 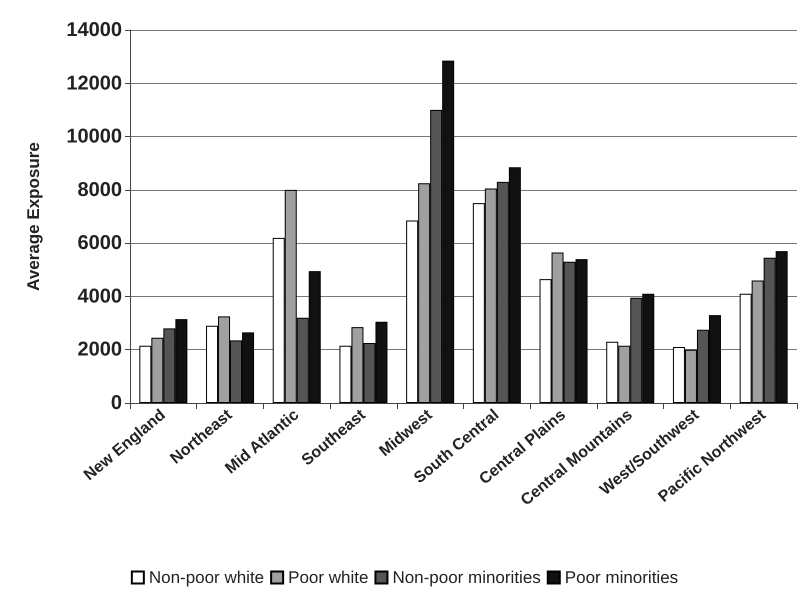 What do you see at coordinates (116, 403) in the screenshot?
I see `y-tick-label: 0` at bounding box center [116, 403].